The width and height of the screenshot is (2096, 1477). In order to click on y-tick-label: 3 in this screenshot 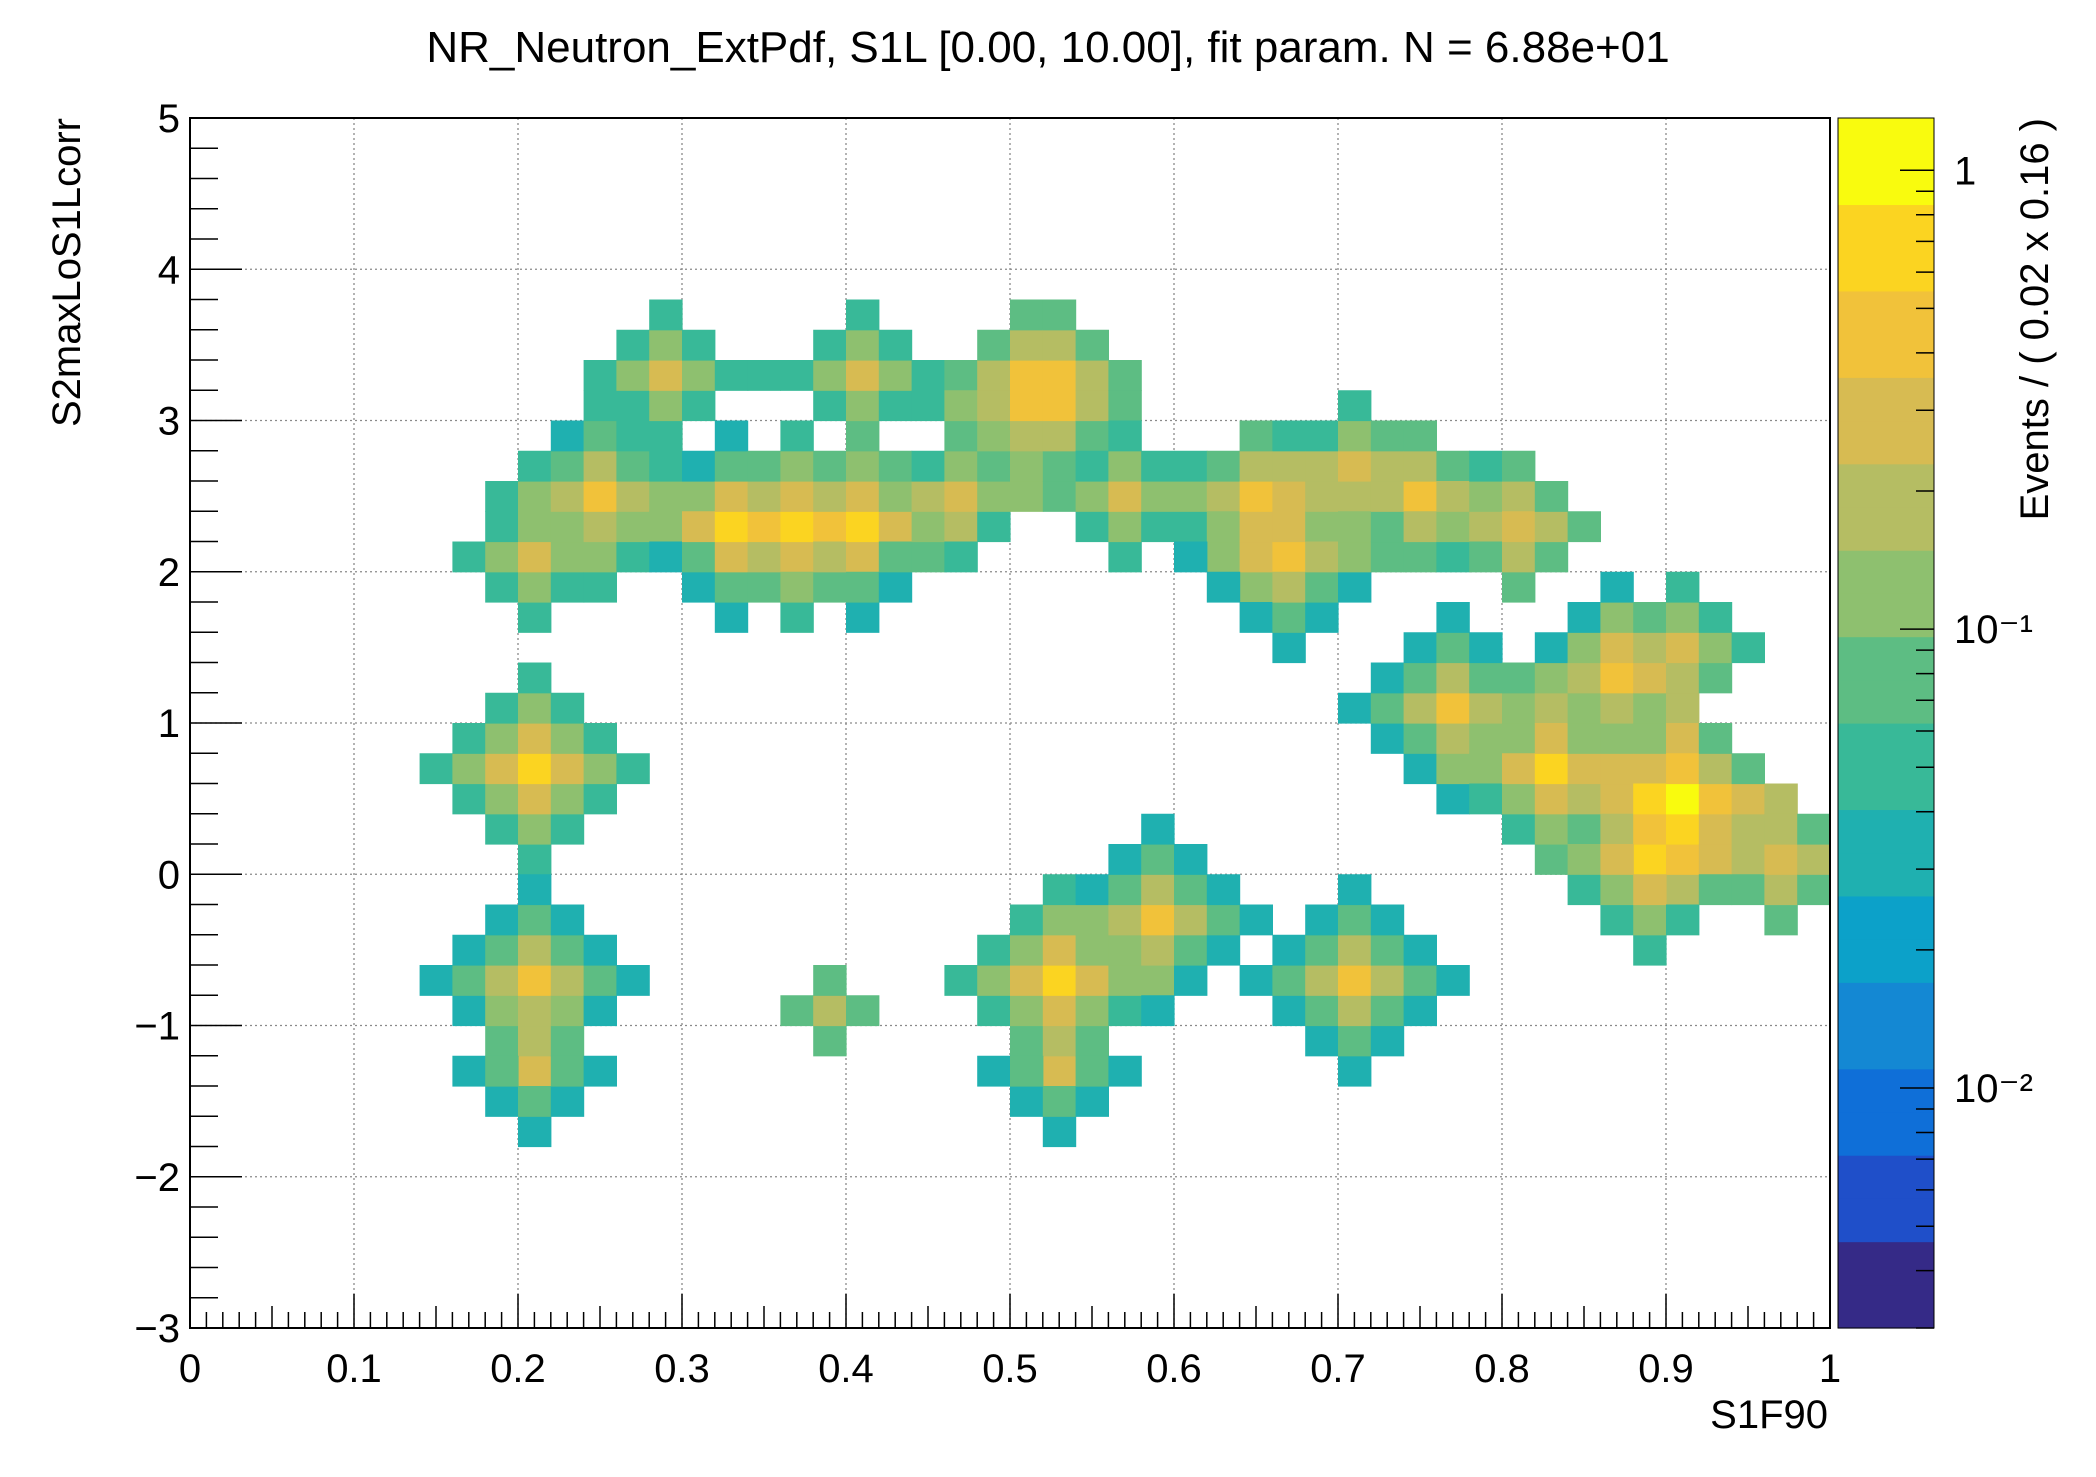, I will do `click(169, 422)`.